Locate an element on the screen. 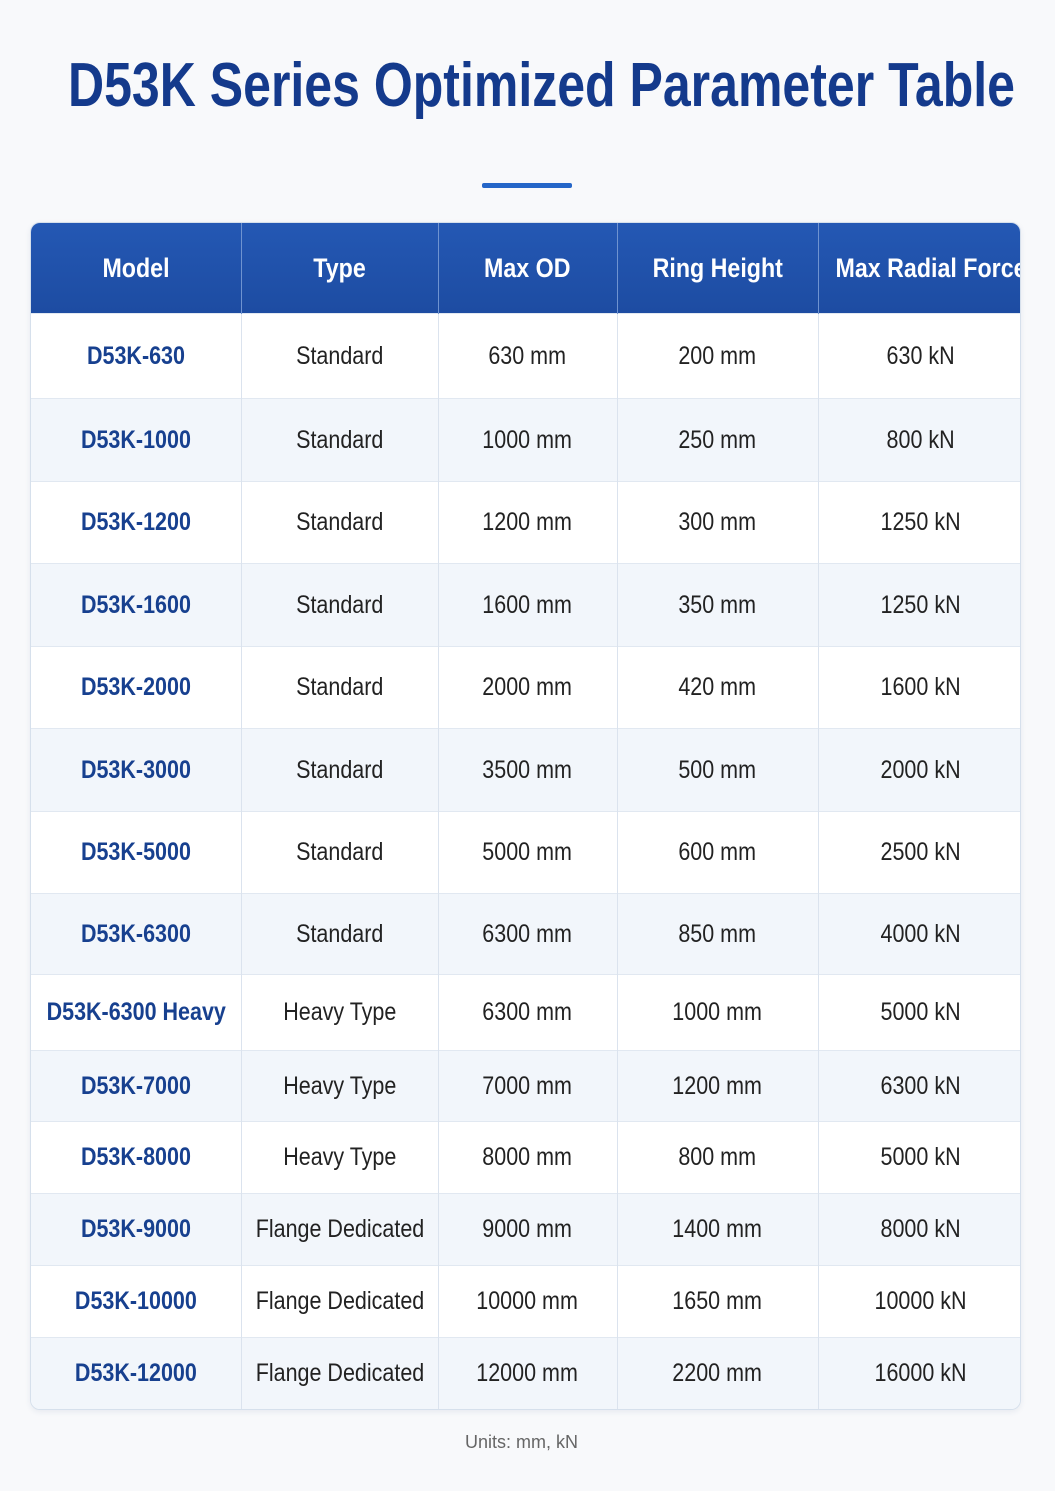 This screenshot has width=1055, height=1491. model-cell: D53K-1600 is located at coordinates (136, 605).